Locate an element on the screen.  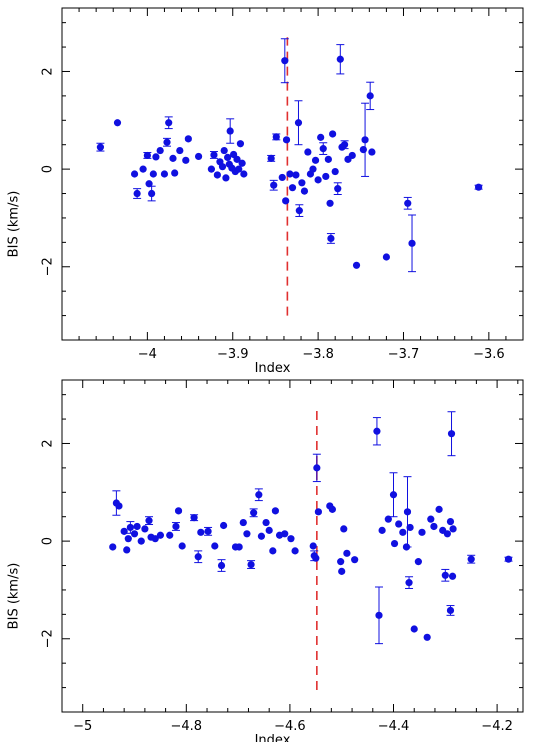
x-tick-label: −4.2 is located at coordinates (497, 726).